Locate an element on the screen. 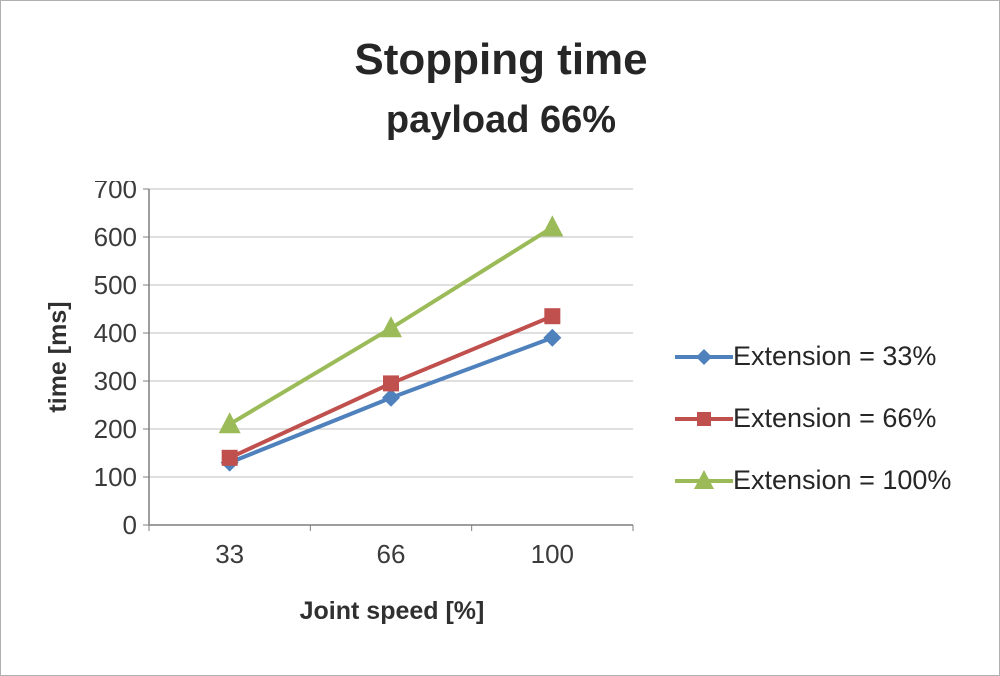  x-axis-title: Joint speed [%] is located at coordinates (392, 611).